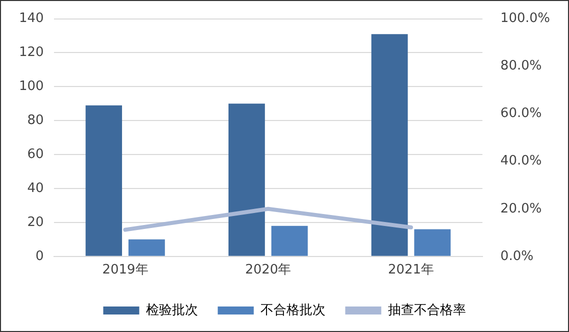  What do you see at coordinates (31, 18) in the screenshot?
I see `y-tick-label: 140` at bounding box center [31, 18].